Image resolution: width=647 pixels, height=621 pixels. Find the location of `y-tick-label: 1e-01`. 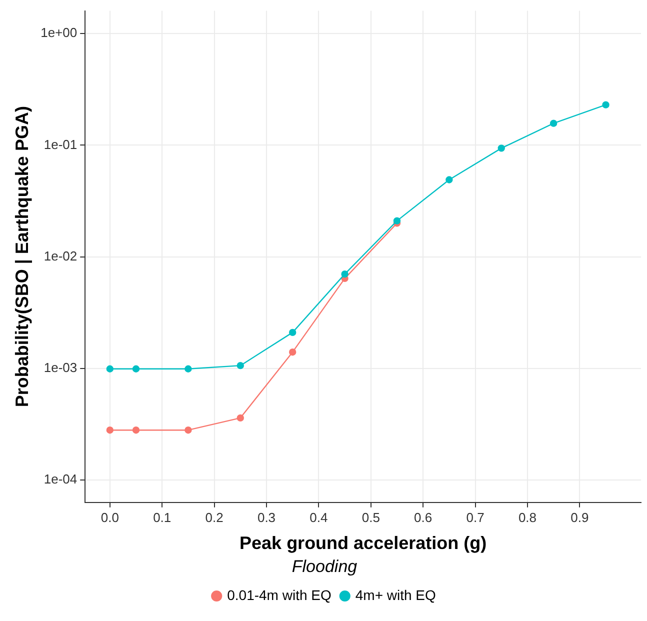

y-tick-label: 1e-01 is located at coordinates (61, 144).